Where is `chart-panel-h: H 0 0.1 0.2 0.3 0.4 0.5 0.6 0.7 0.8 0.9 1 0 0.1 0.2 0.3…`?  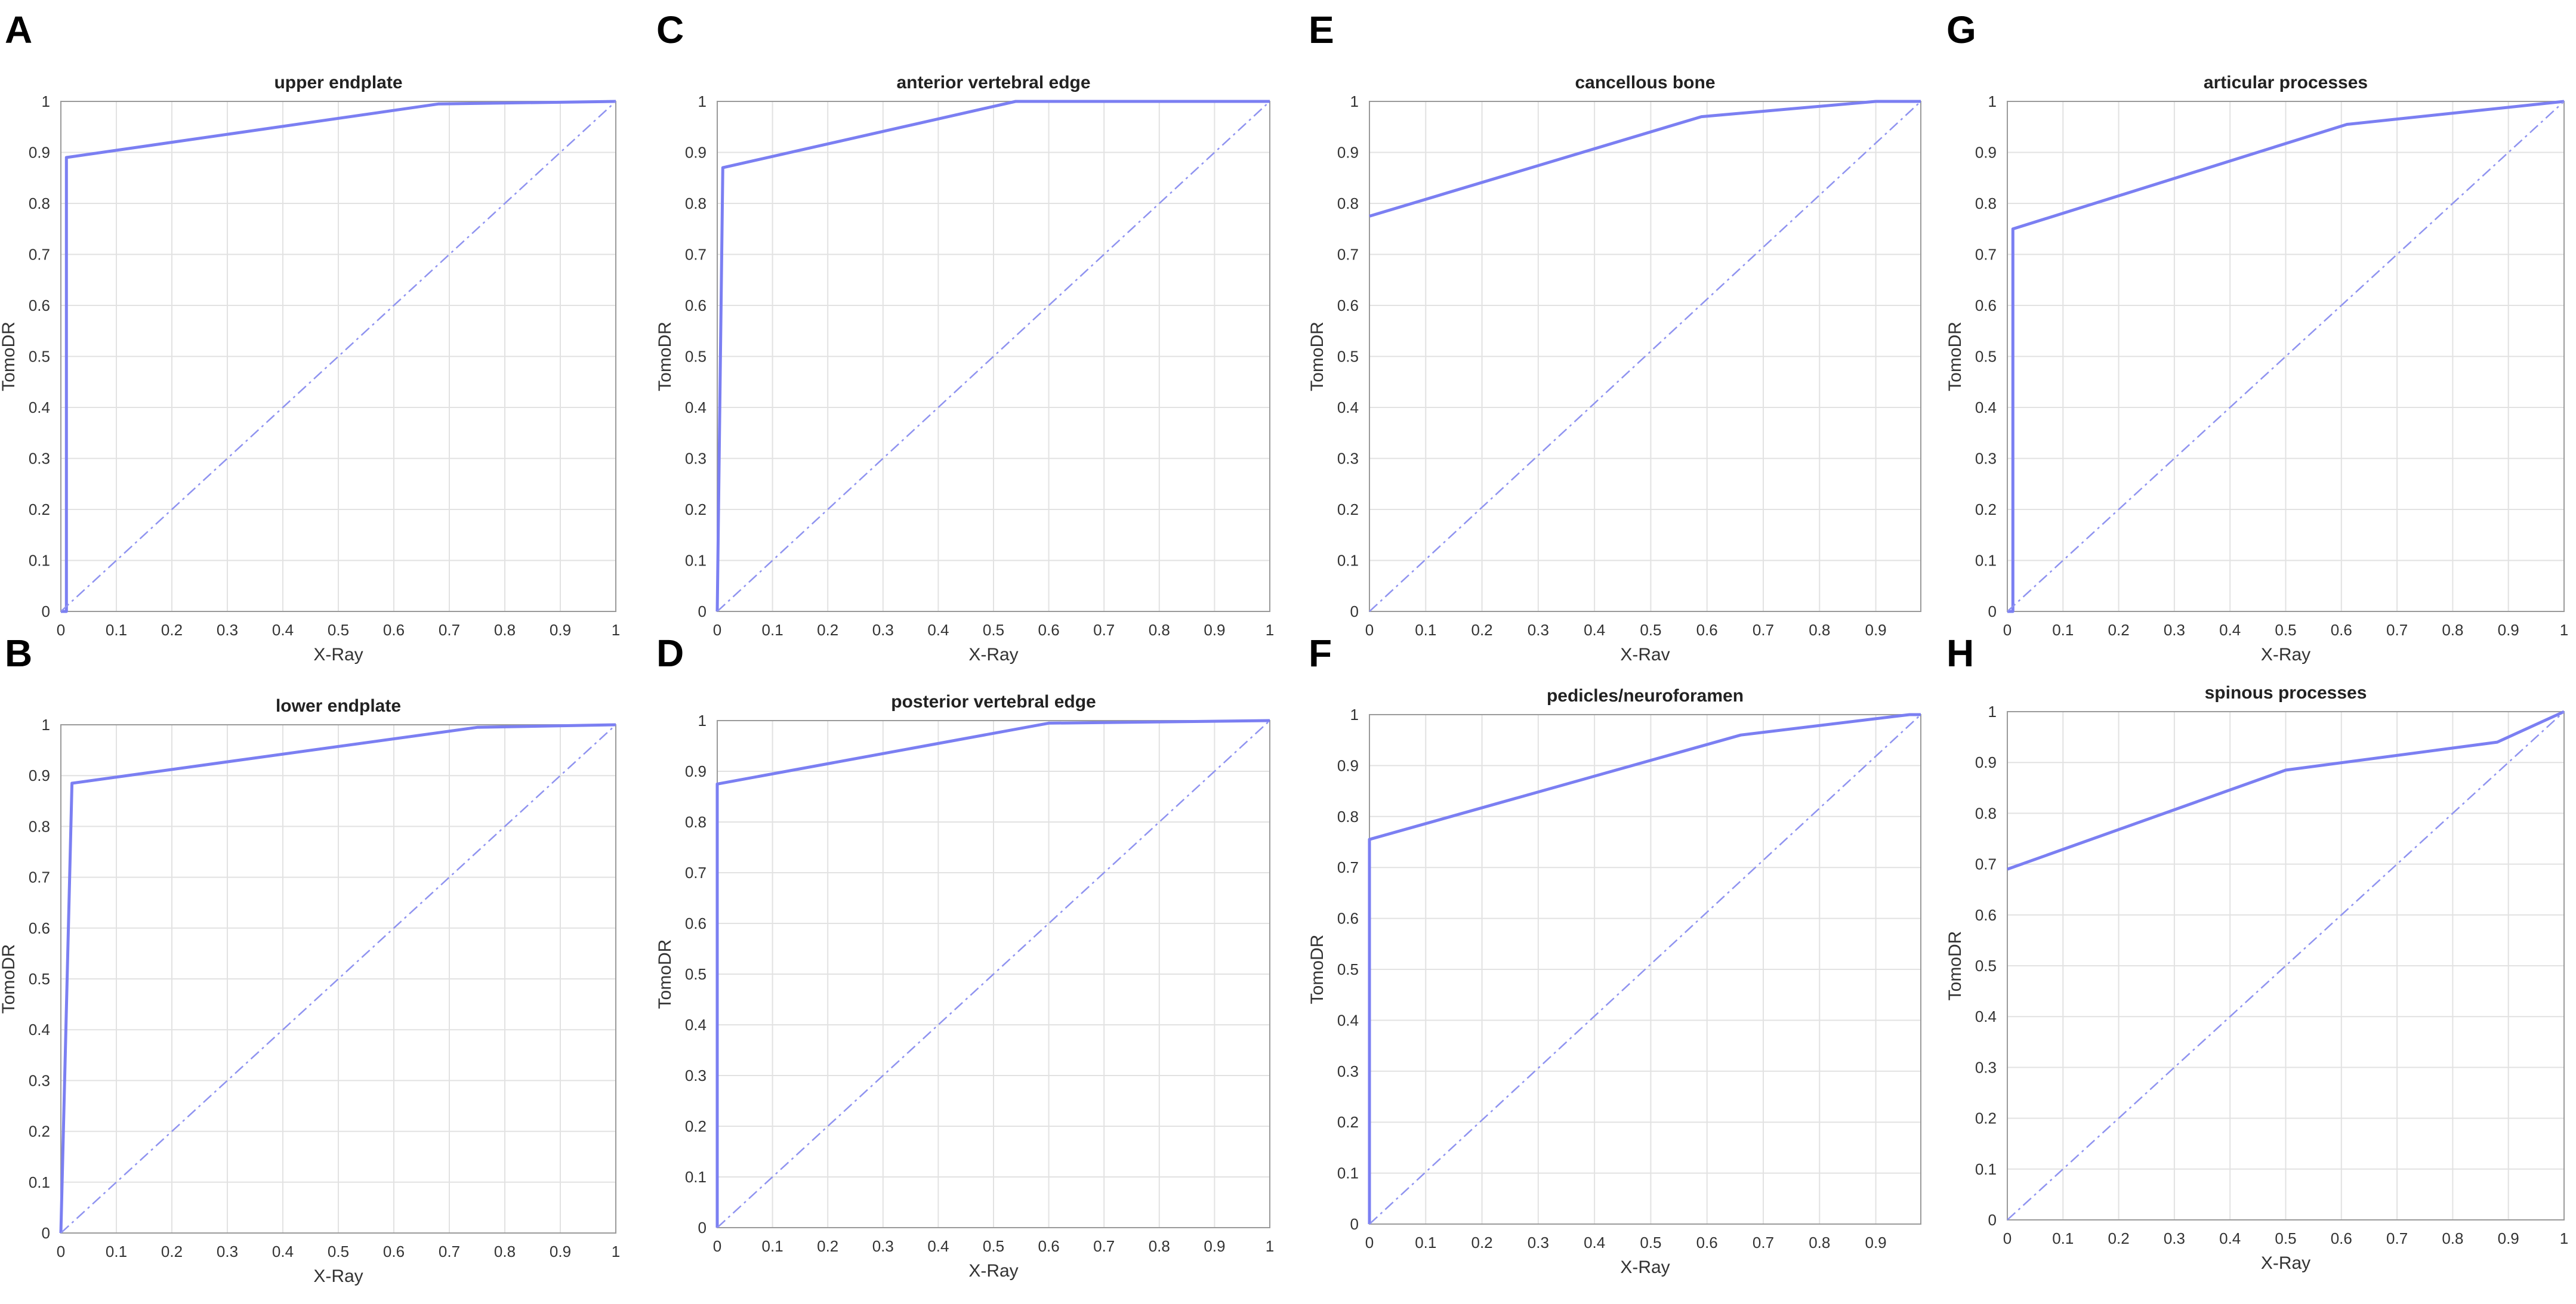
chart-panel-h: H 0 0.1 0.2 0.3 0.4 0.5 0.6 0.7 0.8 0.9 1 0 0.1 0.2 0.3… is located at coordinates (2256, 952).